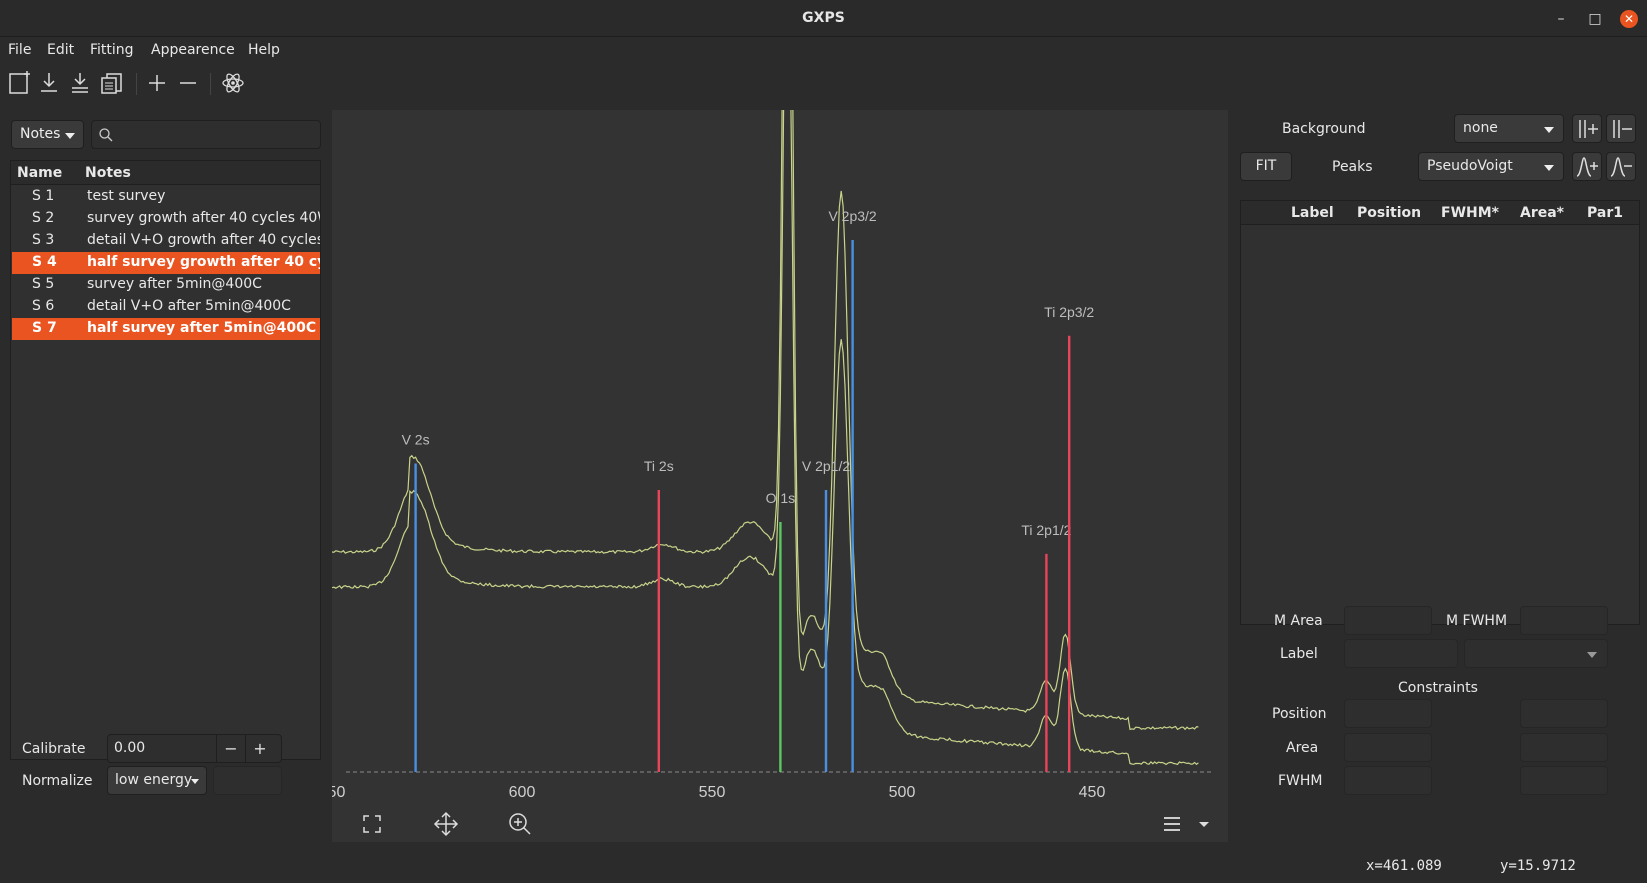  Describe the element at coordinates (1509, 128) in the screenshot. I see `background-combo: none` at that location.